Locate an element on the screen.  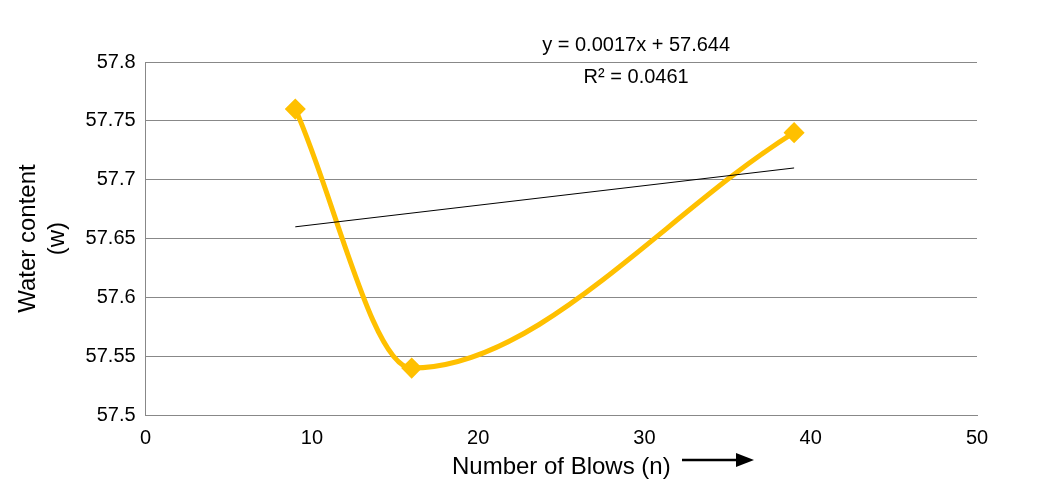
x-tick-label: 50 is located at coordinates (977, 436).